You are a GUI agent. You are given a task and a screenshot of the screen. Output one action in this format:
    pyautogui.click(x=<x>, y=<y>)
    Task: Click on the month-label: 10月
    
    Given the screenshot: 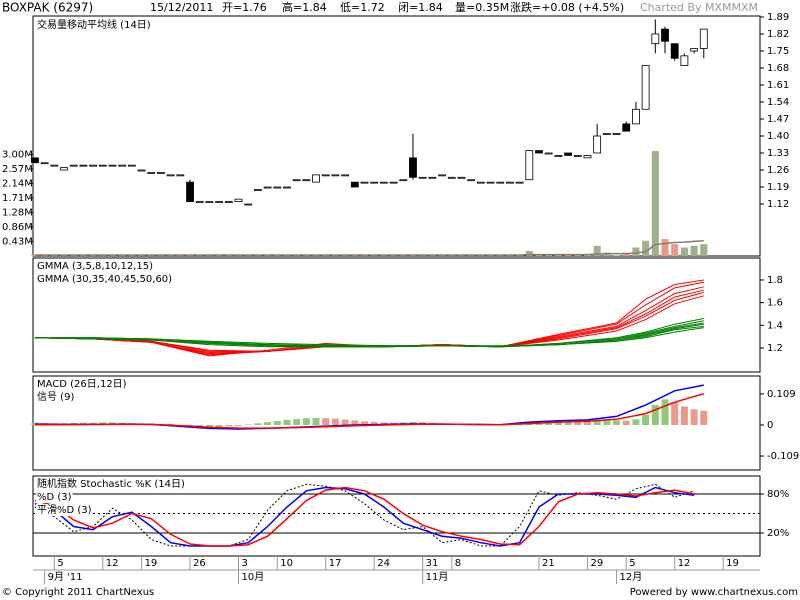 What is the action you would take?
    pyautogui.click(x=252, y=577)
    